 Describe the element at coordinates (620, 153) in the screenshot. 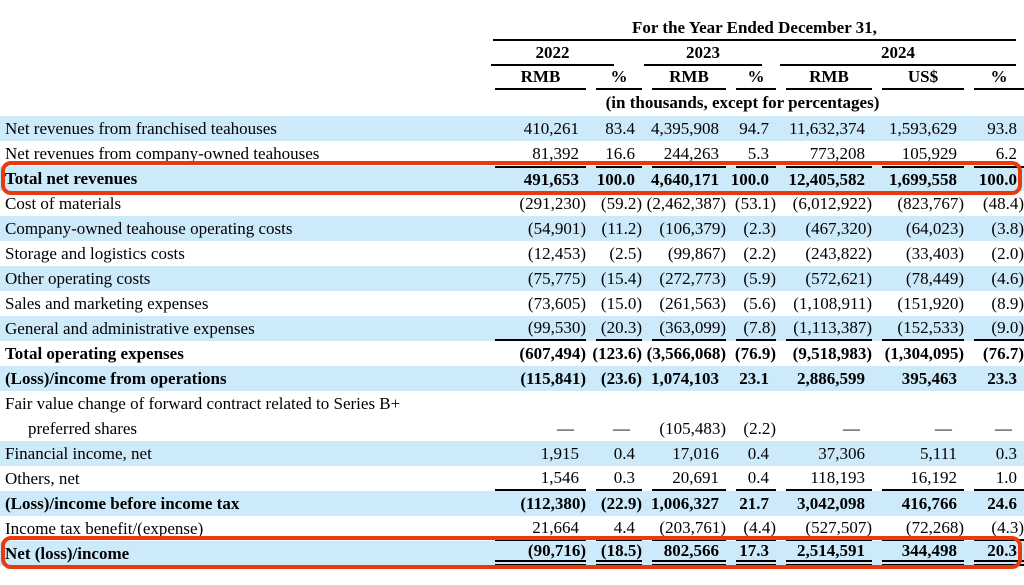

I see `cell-value: 16.6` at that location.